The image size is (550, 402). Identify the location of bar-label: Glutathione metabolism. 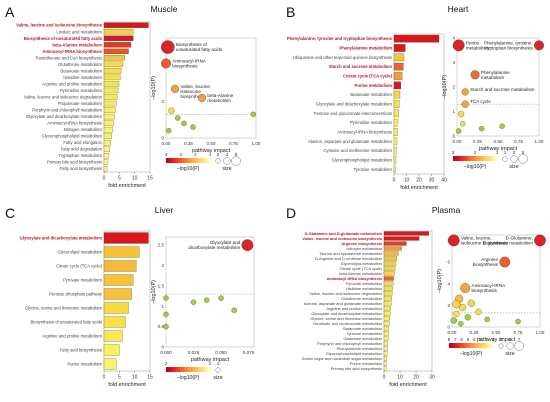
(80, 64).